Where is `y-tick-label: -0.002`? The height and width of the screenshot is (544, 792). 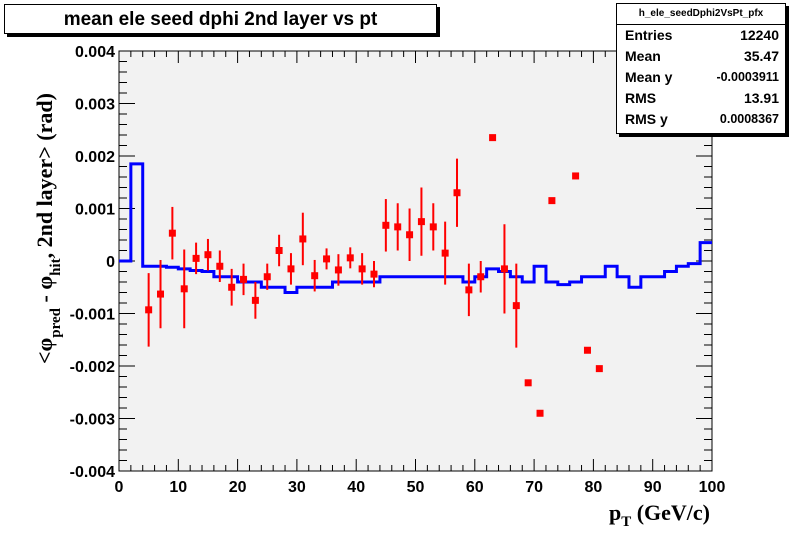
y-tick-label: -0.002 is located at coordinates (92, 367).